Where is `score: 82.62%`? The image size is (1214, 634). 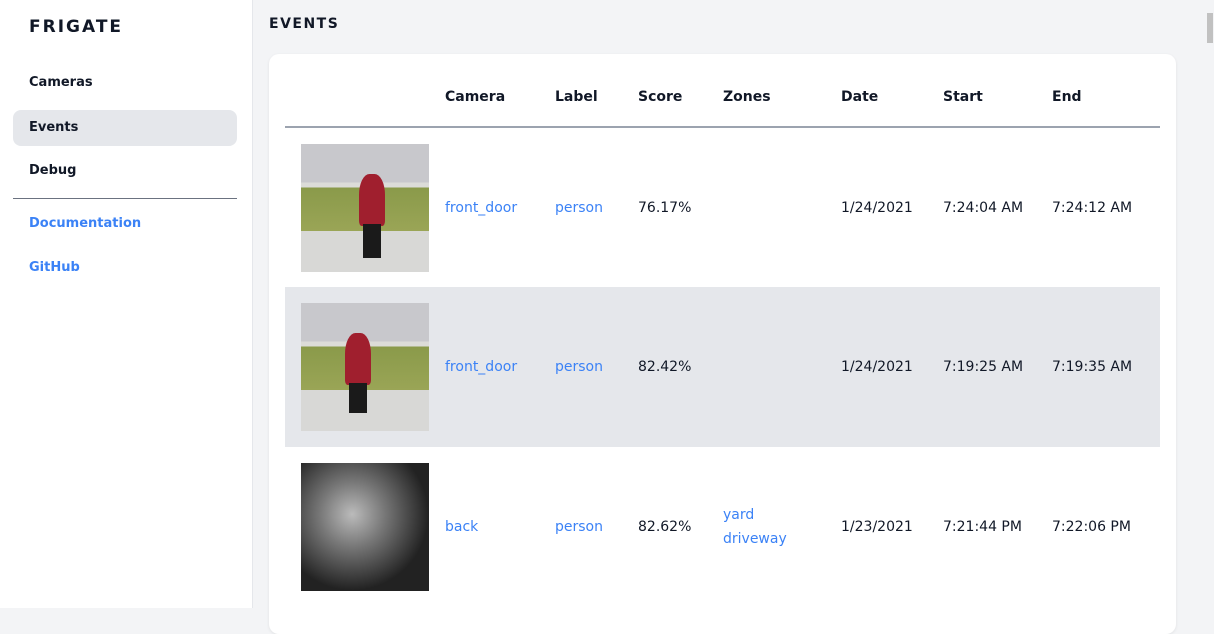
score: 82.62% is located at coordinates (665, 527).